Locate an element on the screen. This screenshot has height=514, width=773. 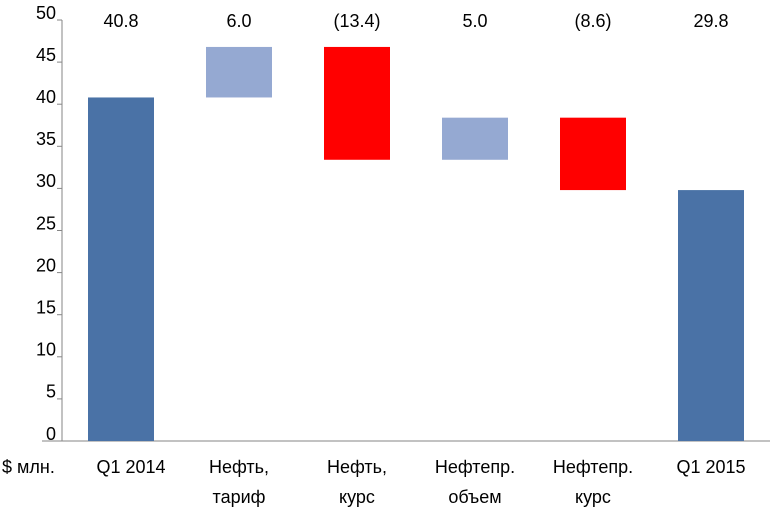
value-label: (13.4) is located at coordinates (356, 21).